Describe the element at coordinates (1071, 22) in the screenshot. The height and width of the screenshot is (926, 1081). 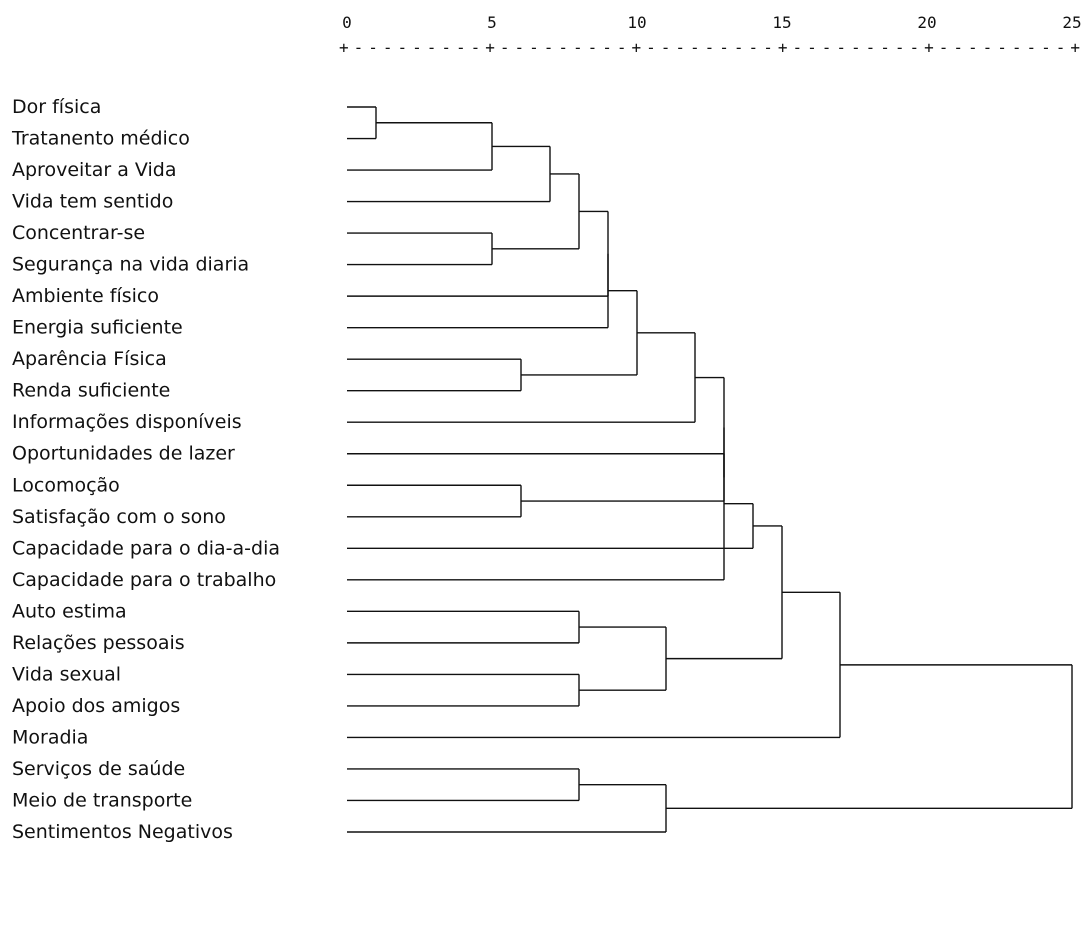
I see `tick-label: 25` at that location.